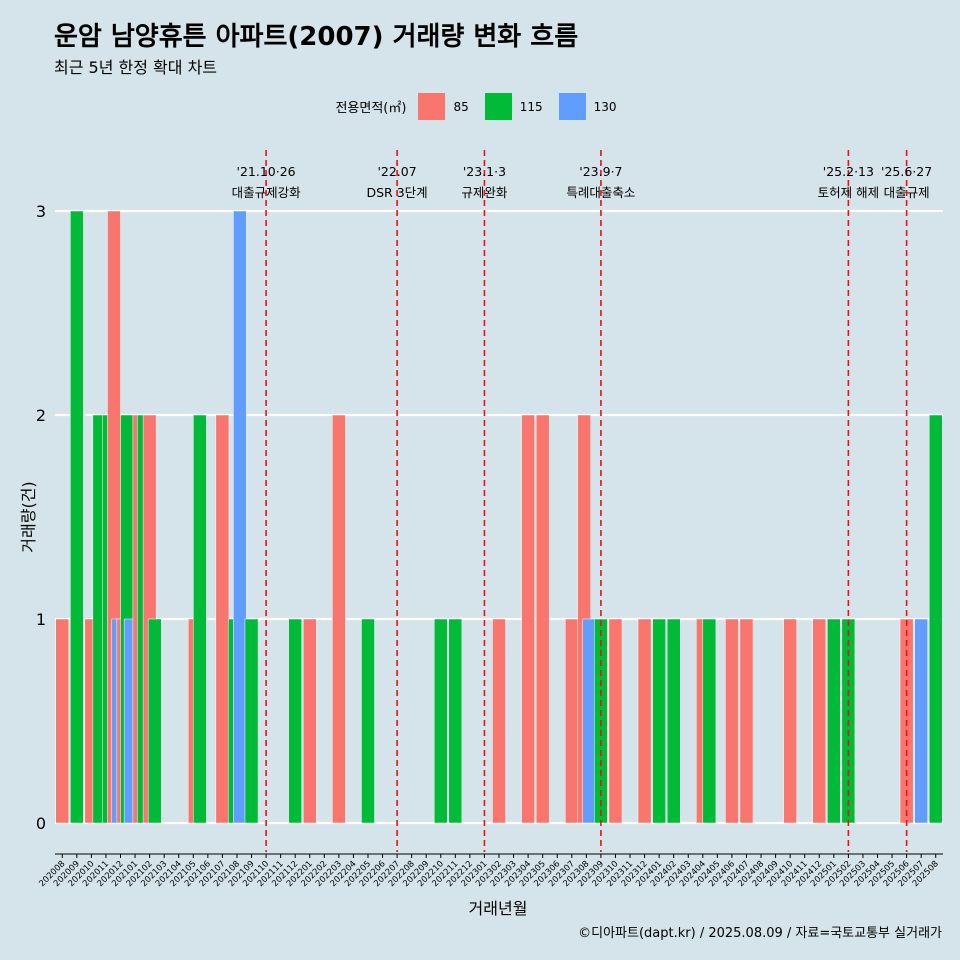 The width and height of the screenshot is (960, 960). Describe the element at coordinates (605, 106) in the screenshot. I see `legend-label-130: 130` at that location.